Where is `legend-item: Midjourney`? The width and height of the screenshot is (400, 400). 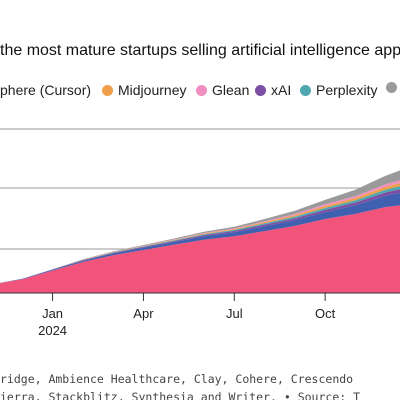
legend-item: Midjourney is located at coordinates (144, 90).